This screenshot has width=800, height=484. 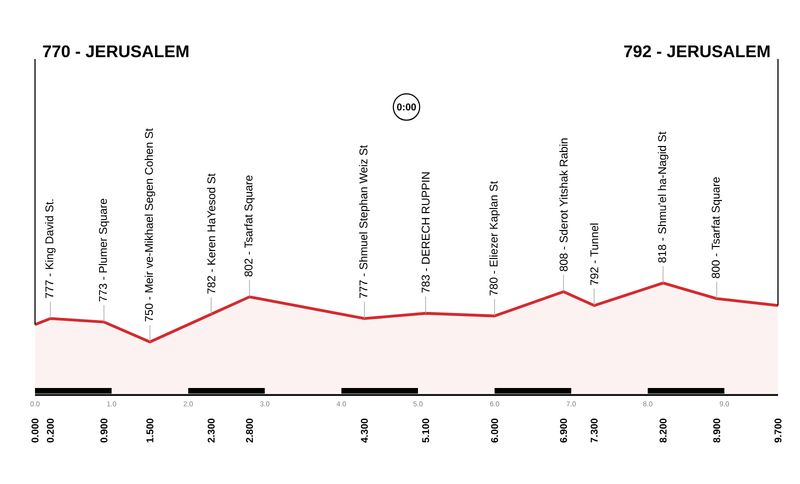 What do you see at coordinates (35, 430) in the screenshot?
I see `x-tick-label: 0.000` at bounding box center [35, 430].